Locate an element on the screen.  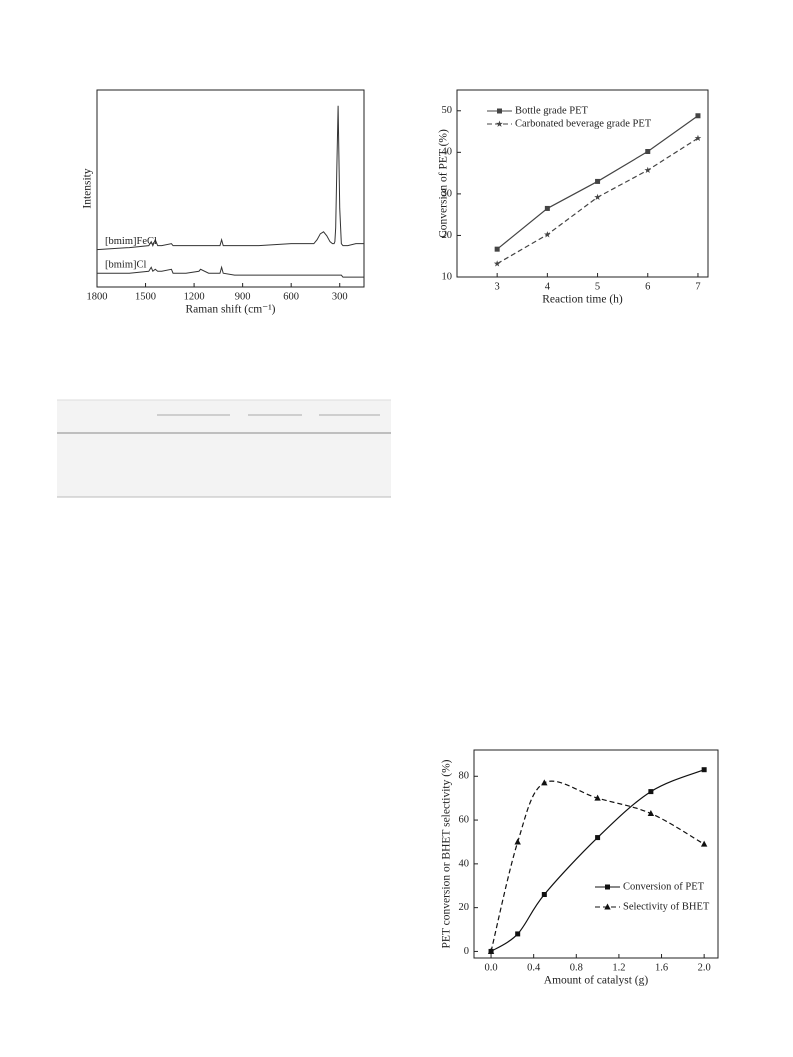
y-tick-label: 60 is located at coordinates (464, 819).